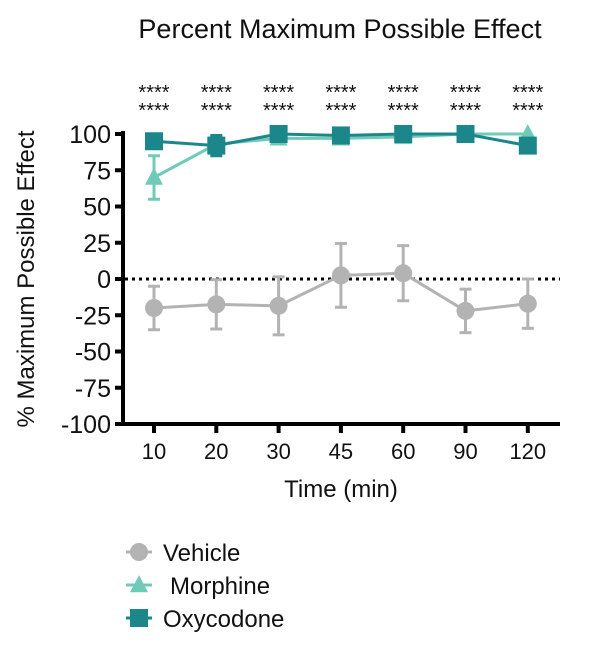  I want to click on y-tick-label: -25, so click(93, 316).